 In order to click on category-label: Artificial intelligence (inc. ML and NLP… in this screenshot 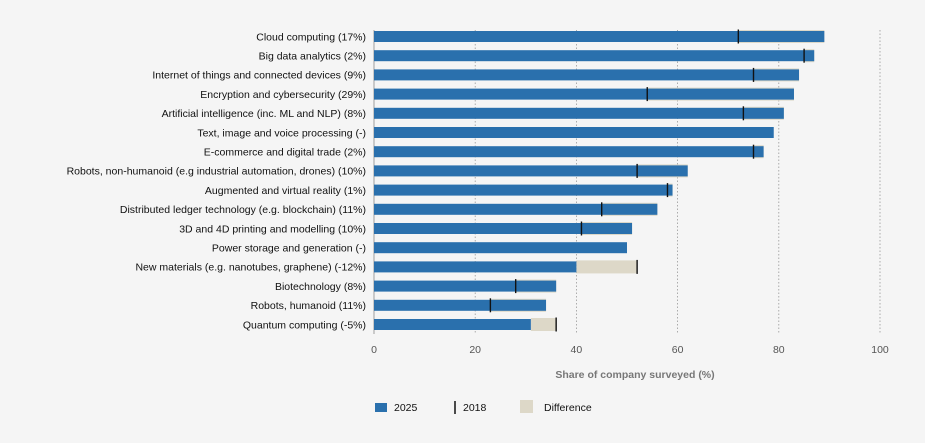, I will do `click(264, 114)`.